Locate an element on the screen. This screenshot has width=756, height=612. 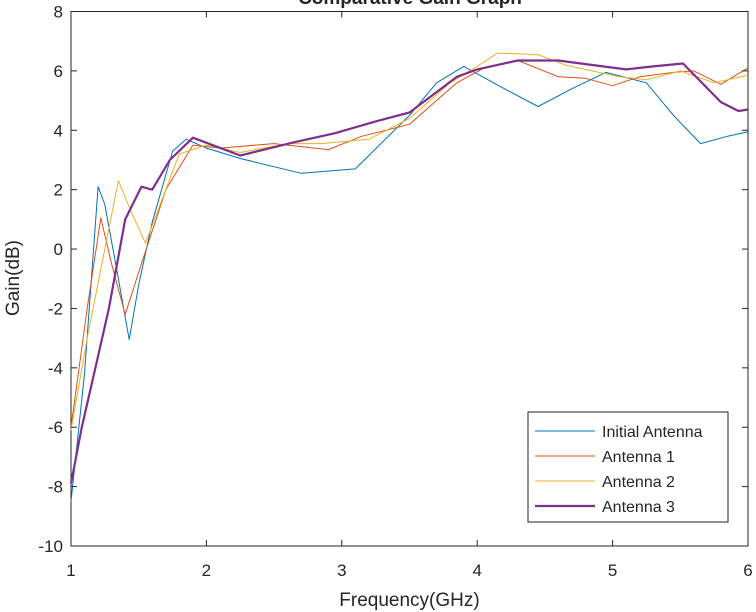
y-tick-label: 2 is located at coordinates (58, 190).